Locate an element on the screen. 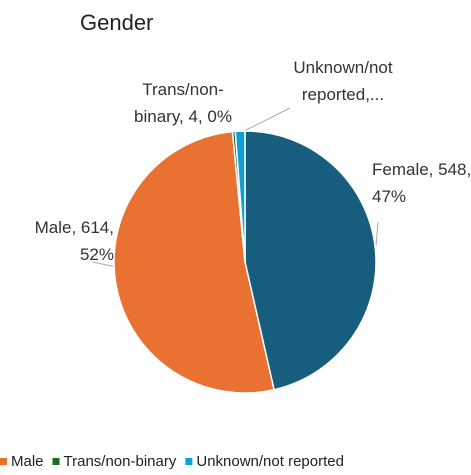 The image size is (471, 475). legend-label: Trans/non-binary is located at coordinates (120, 461).